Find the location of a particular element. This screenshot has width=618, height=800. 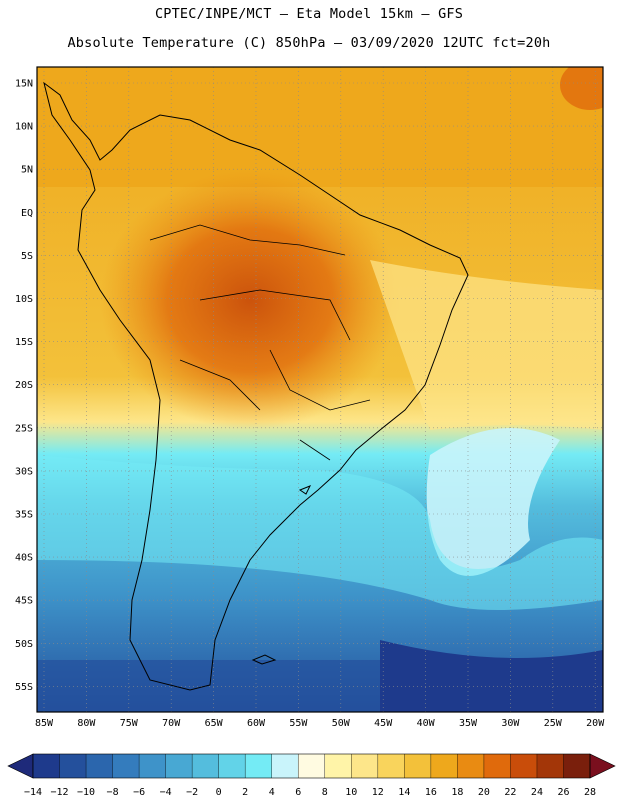

colorbar-label: 24 is located at coordinates (537, 792).